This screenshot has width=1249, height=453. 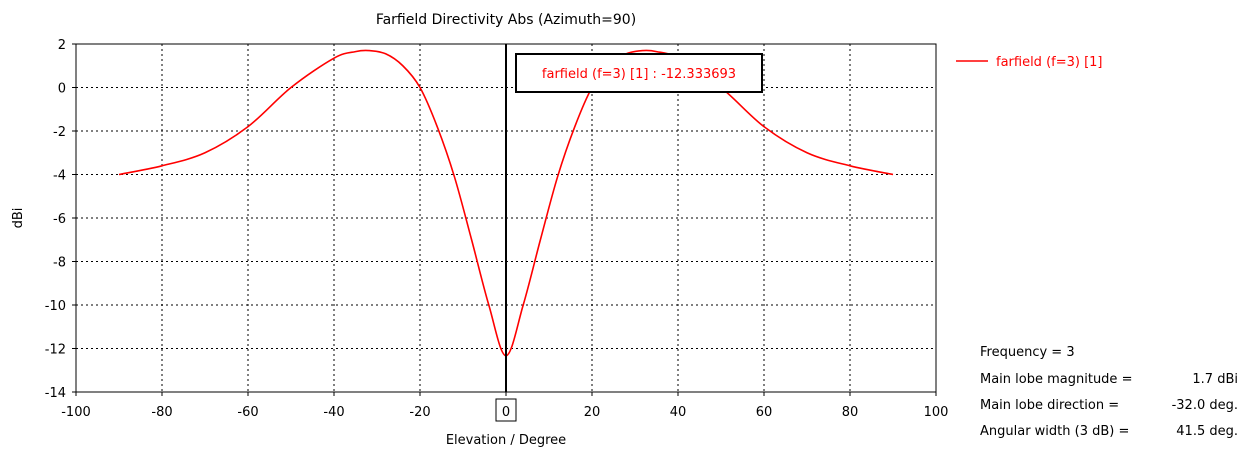 I want to click on x-tick-label: 60, so click(x=764, y=412).